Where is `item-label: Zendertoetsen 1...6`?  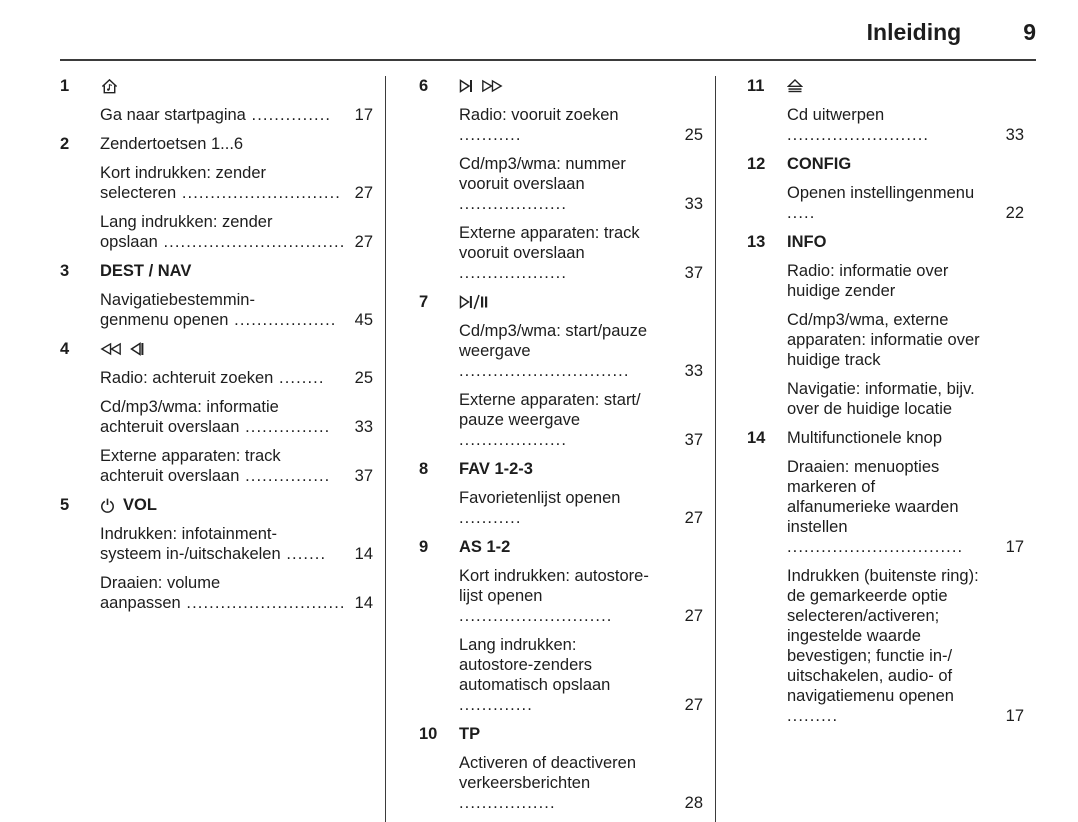 item-label: Zendertoetsen 1...6 is located at coordinates (172, 144).